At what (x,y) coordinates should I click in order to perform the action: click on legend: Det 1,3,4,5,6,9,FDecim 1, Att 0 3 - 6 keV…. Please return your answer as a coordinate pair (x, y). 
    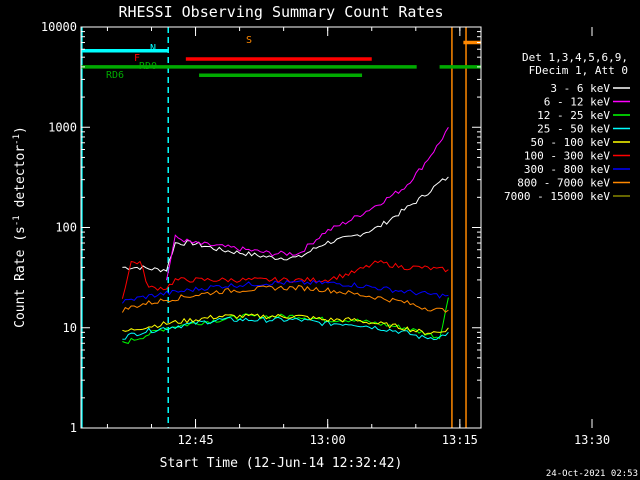
    Looking at the image, I should click on (567, 127).